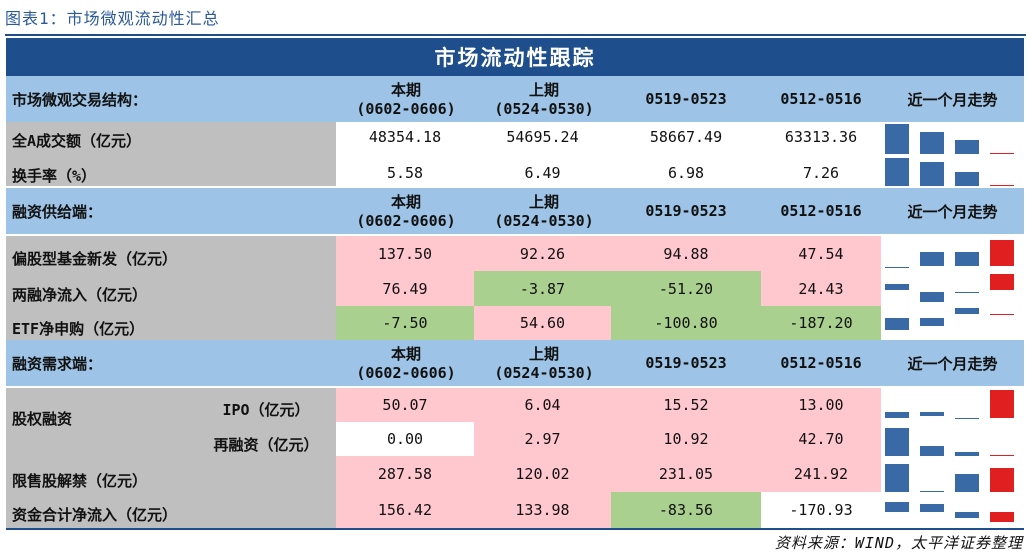 Image resolution: width=1031 pixels, height=557 pixels. I want to click on figure-title: 图表1：市场微观流动性汇总, so click(112, 18).